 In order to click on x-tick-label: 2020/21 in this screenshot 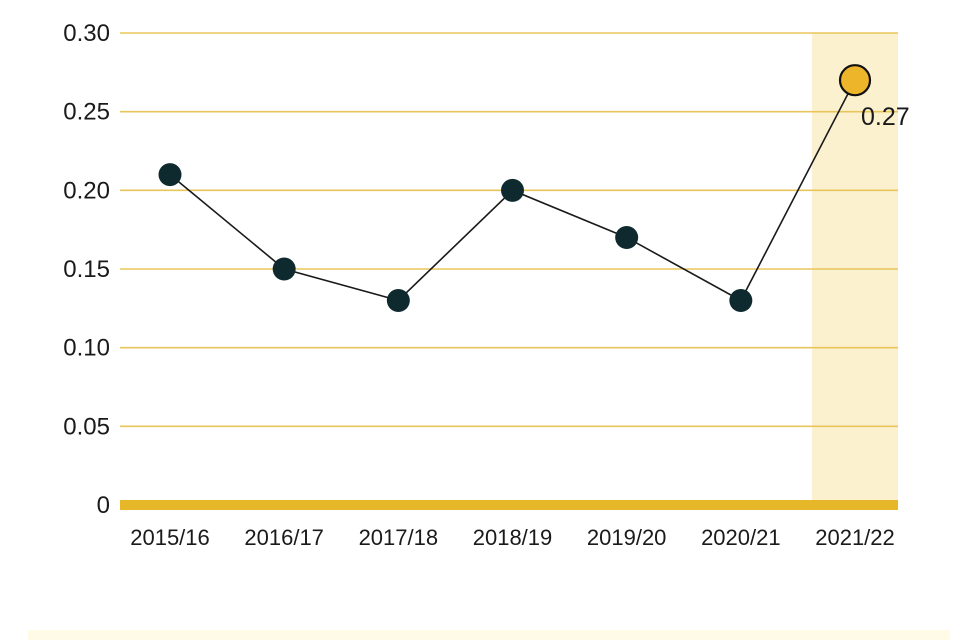, I will do `click(741, 537)`.